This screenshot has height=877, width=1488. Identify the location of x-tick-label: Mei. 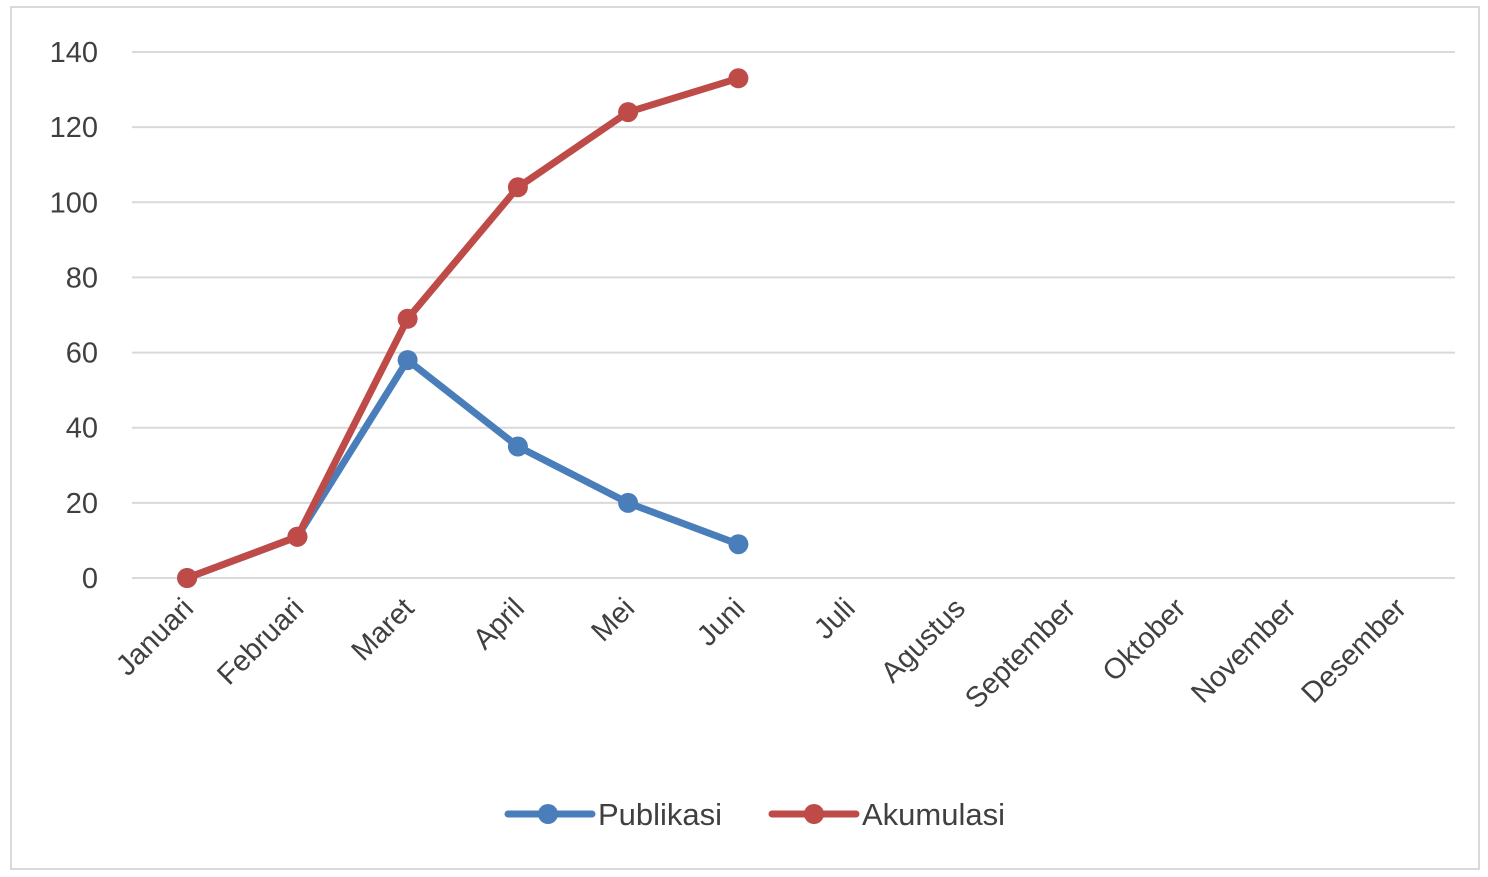
(613, 620).